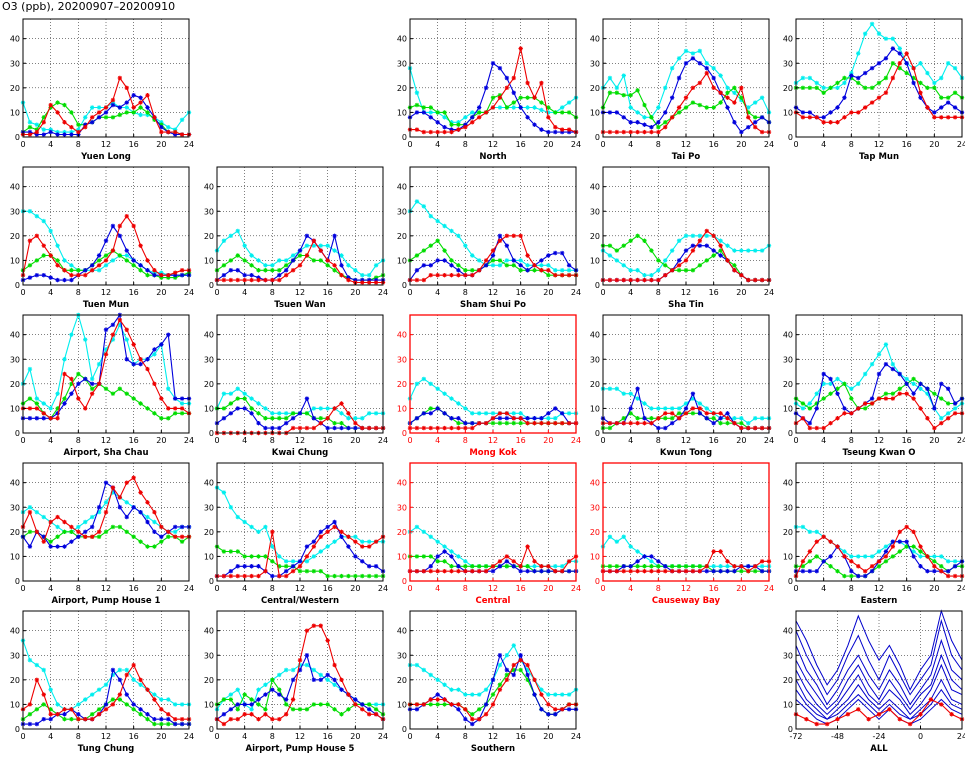 The height and width of the screenshot is (760, 965). I want to click on x-tick-label: -48, so click(837, 736).